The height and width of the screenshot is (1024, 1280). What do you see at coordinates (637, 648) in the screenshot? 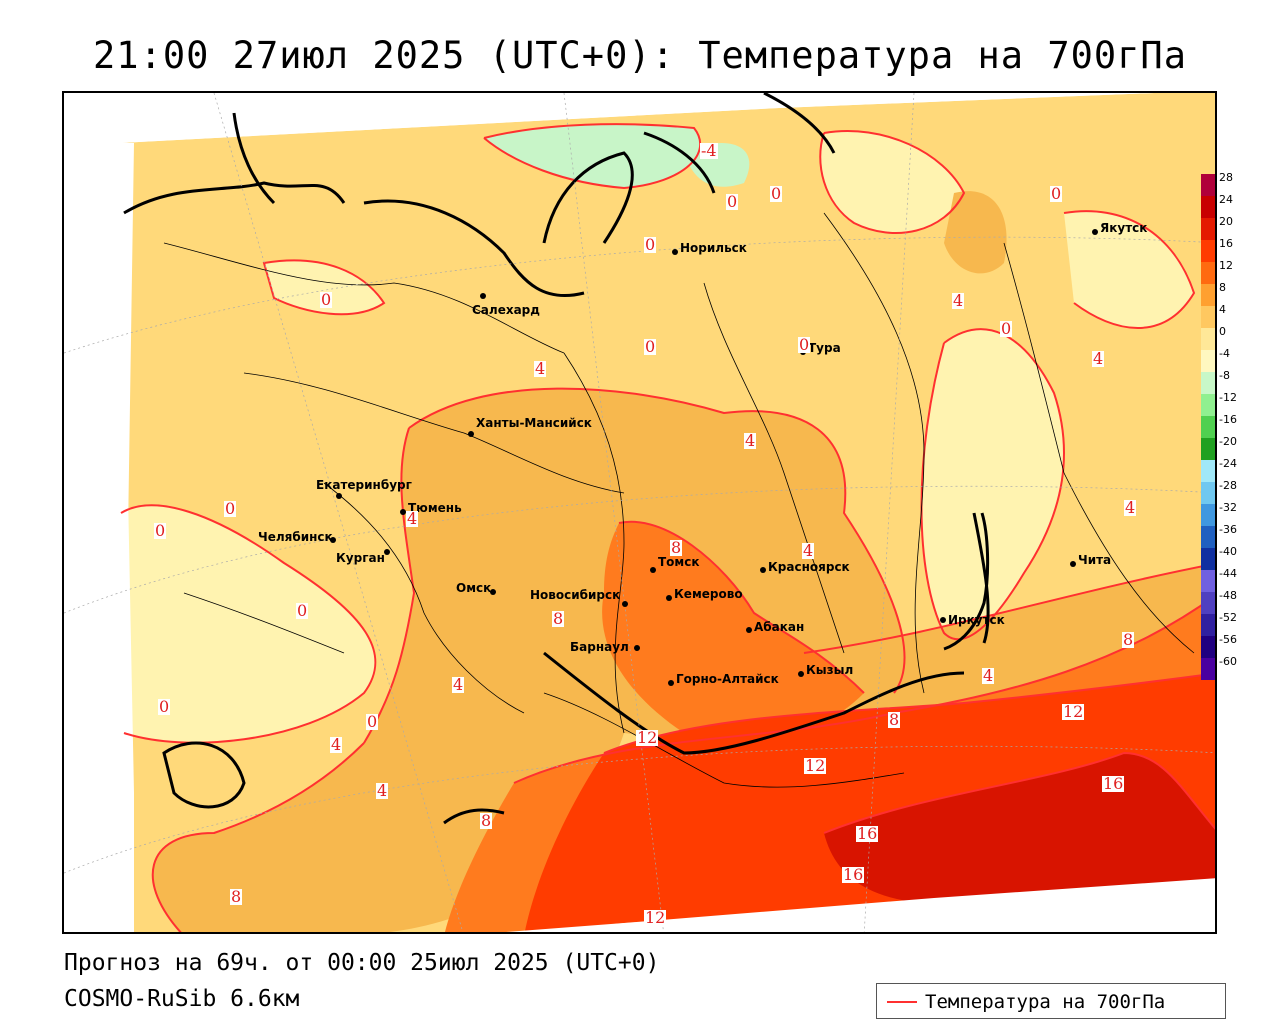
I see `city-dot-barnaul` at bounding box center [637, 648].